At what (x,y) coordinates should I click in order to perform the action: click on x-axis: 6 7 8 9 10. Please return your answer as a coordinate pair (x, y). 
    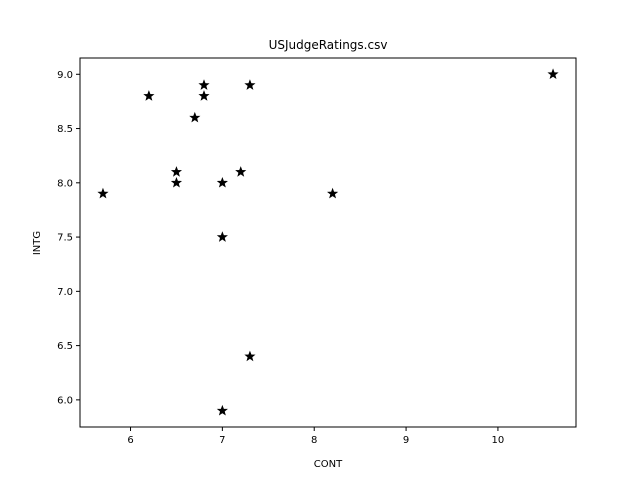
    Looking at the image, I should click on (315, 436).